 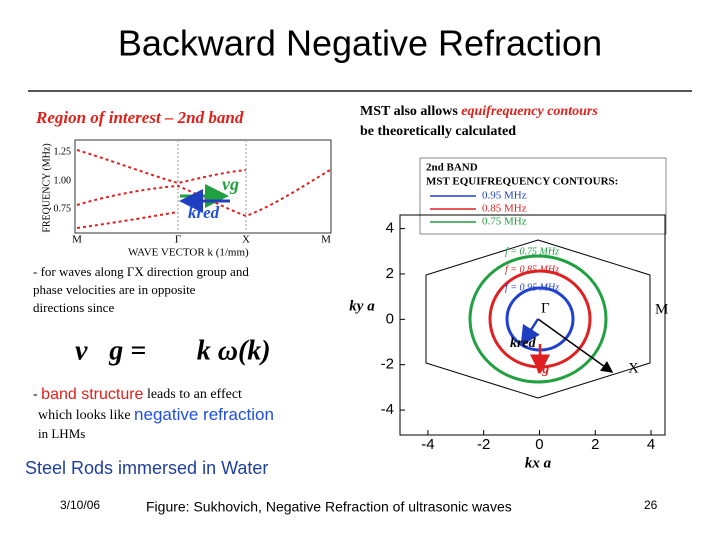 What do you see at coordinates (390, 273) in the screenshot?
I see `y-tick-label: 2` at bounding box center [390, 273].